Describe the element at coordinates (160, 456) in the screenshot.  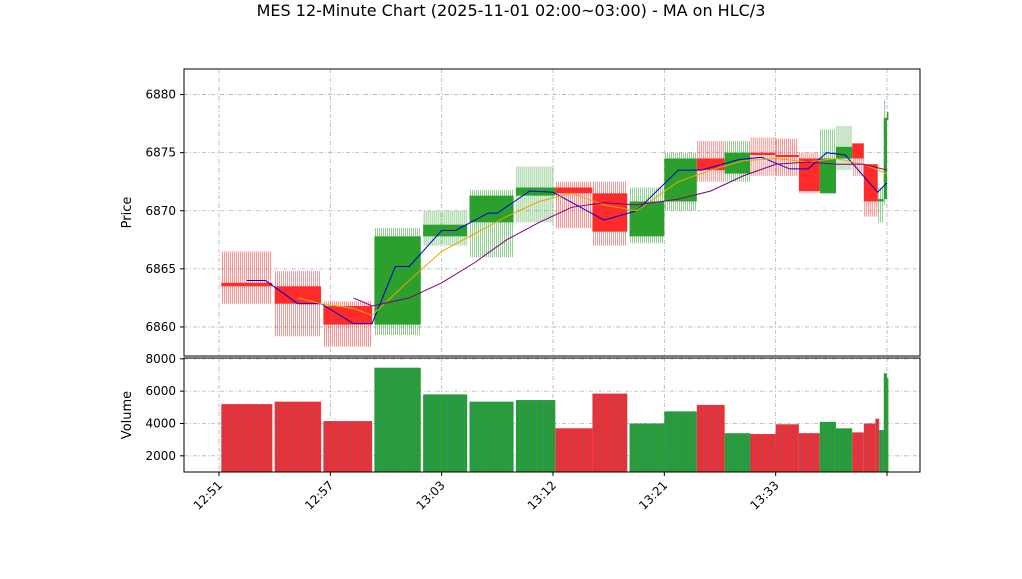
I see `volume-ytick-label: 2000` at that location.